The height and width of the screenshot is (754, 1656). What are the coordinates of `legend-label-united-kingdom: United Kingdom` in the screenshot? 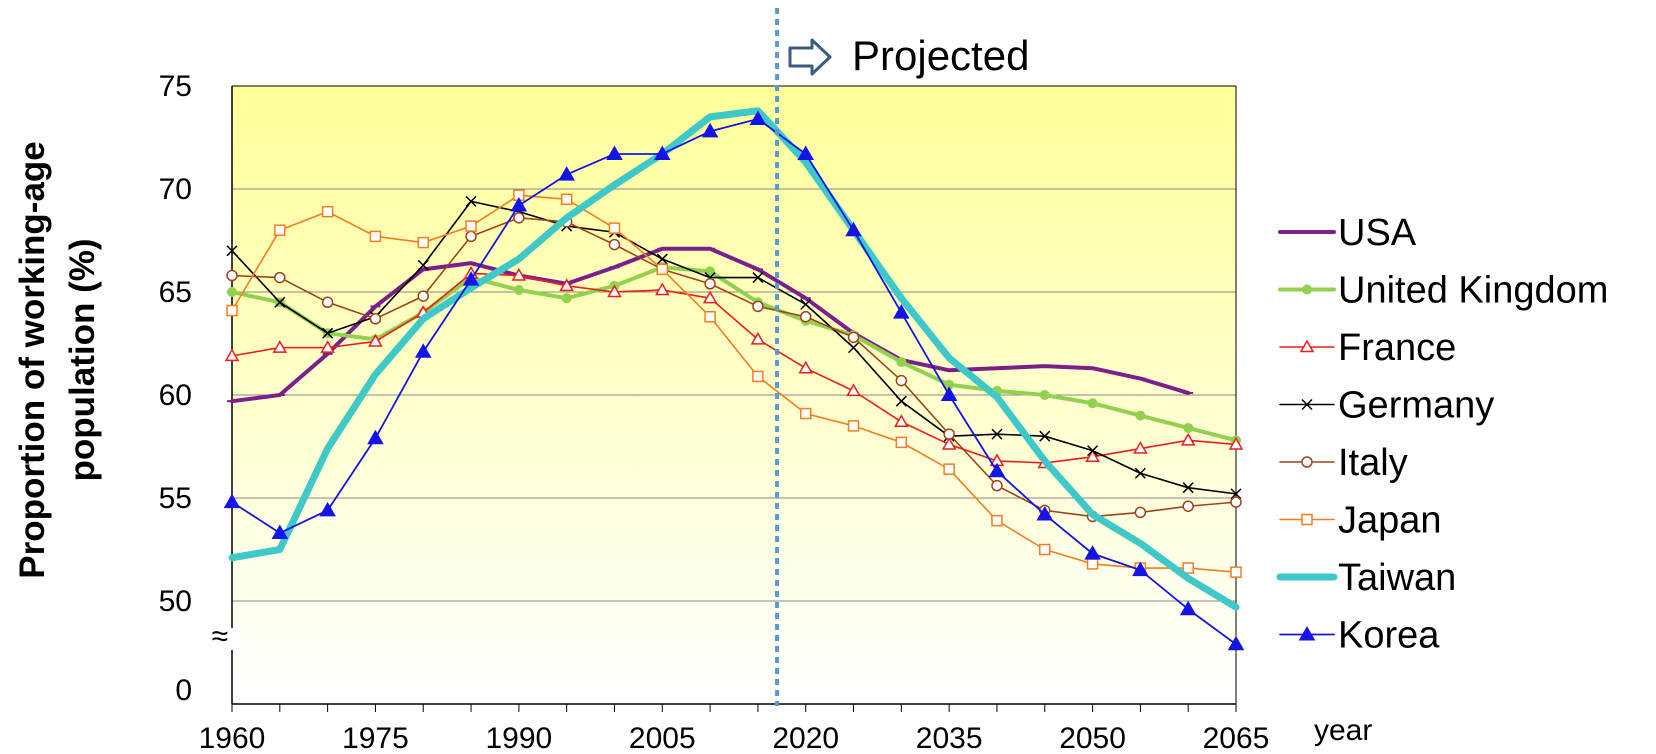 It's located at (1473, 291).